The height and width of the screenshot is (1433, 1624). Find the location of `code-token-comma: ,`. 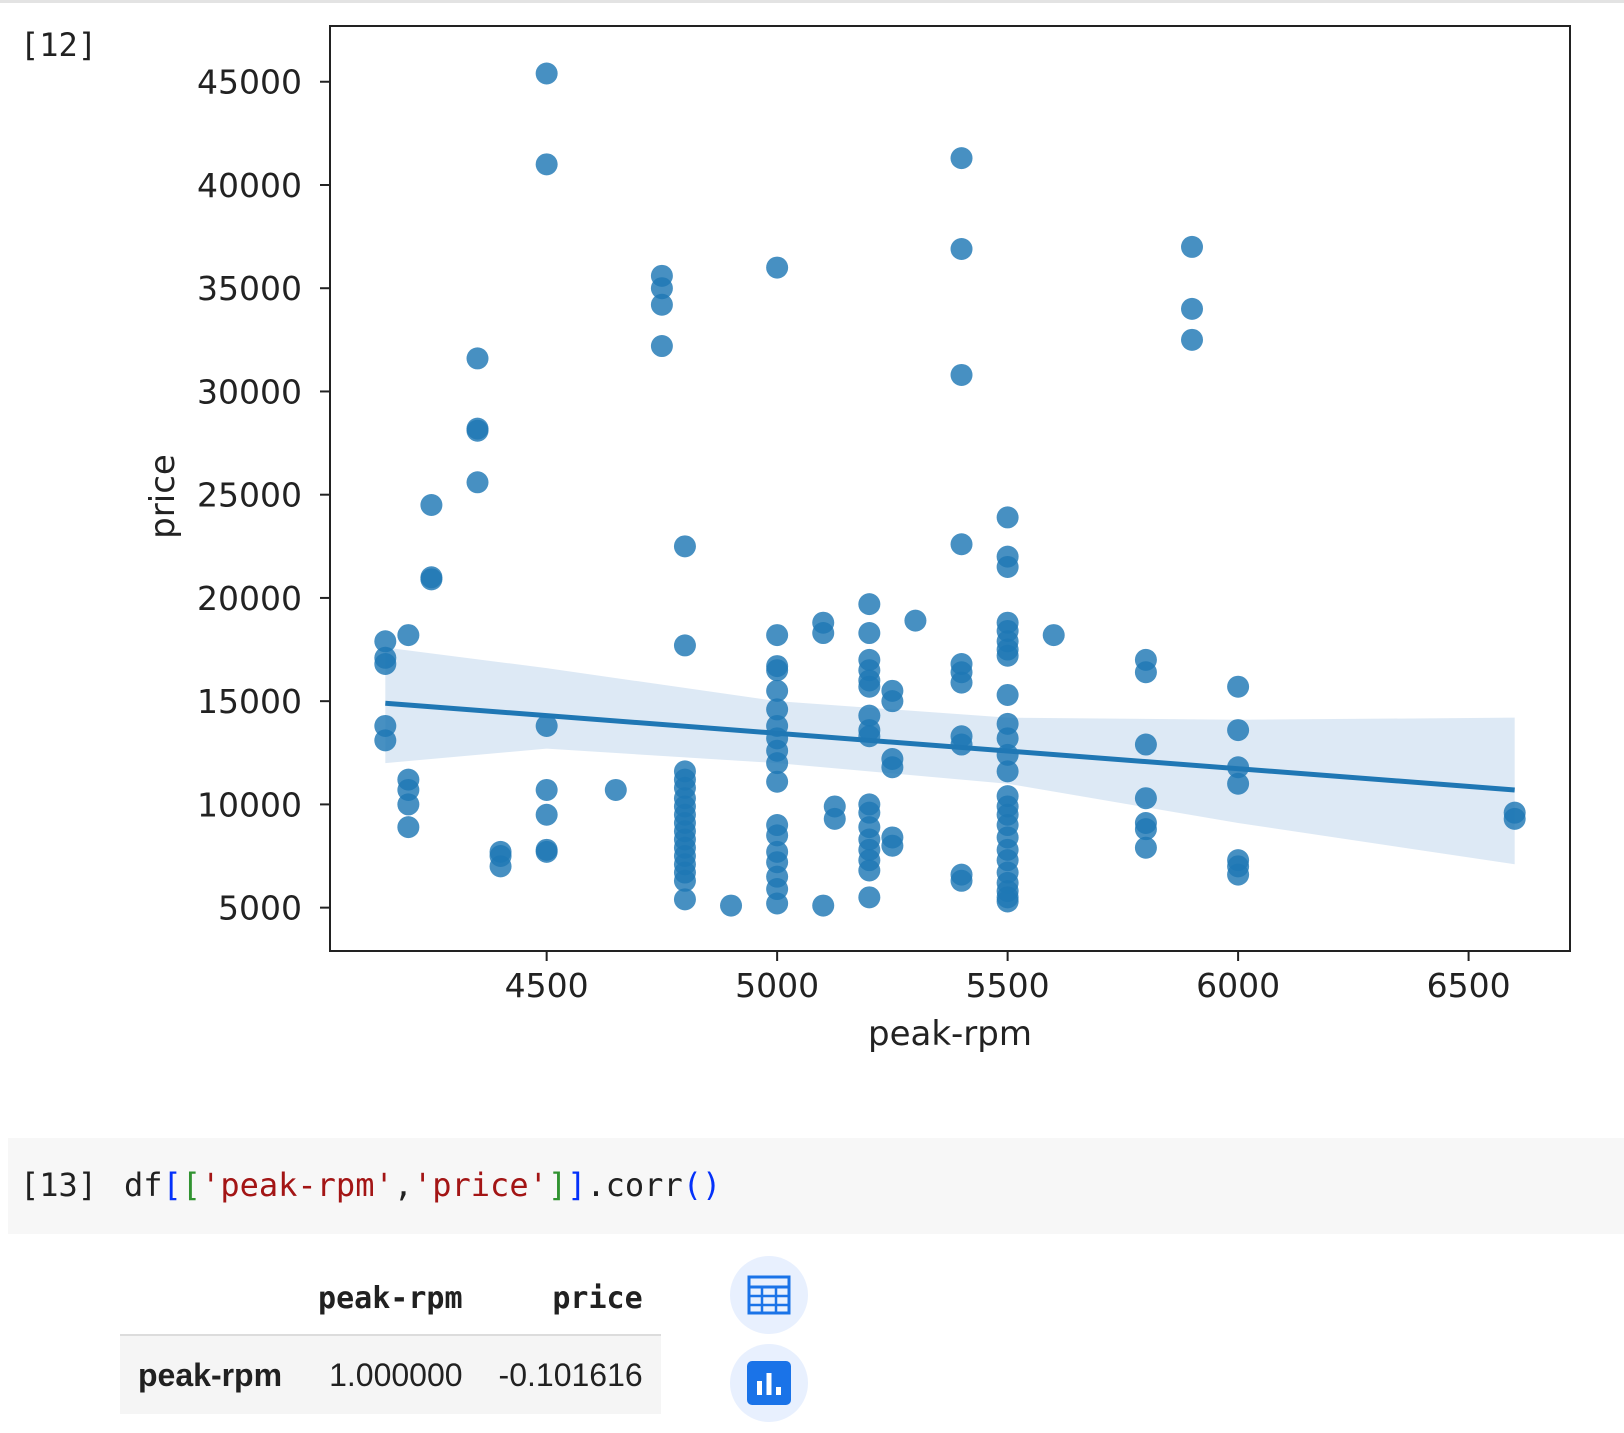

code-token-comma: , is located at coordinates (403, 1185).